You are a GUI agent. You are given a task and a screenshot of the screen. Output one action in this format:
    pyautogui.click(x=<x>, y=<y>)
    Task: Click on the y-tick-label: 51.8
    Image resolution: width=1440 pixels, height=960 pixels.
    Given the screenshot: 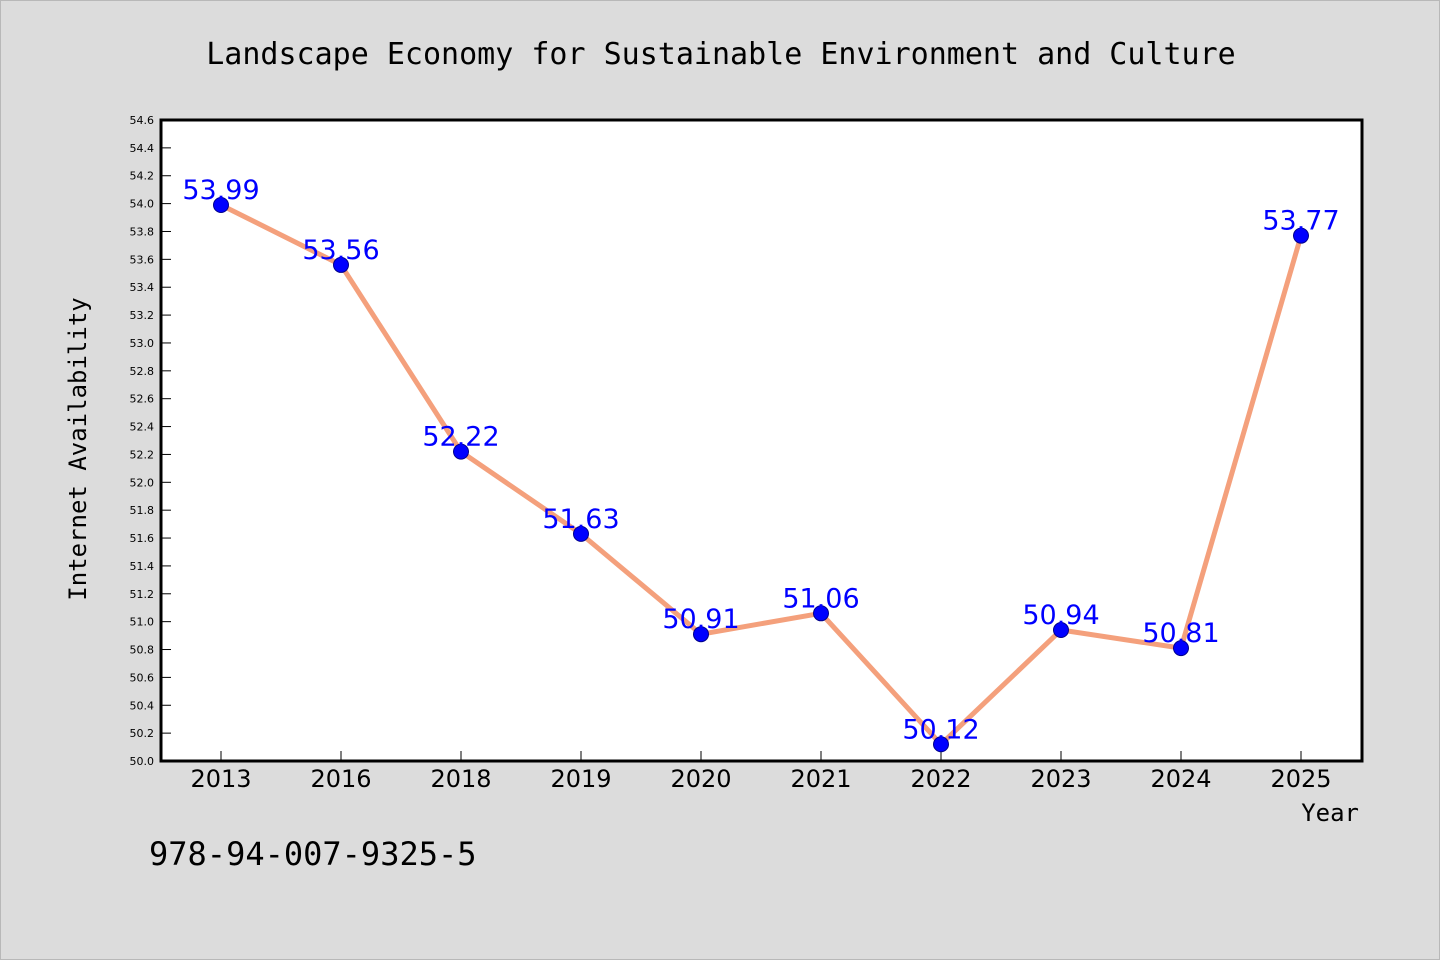 What is the action you would take?
    pyautogui.click(x=142, y=510)
    